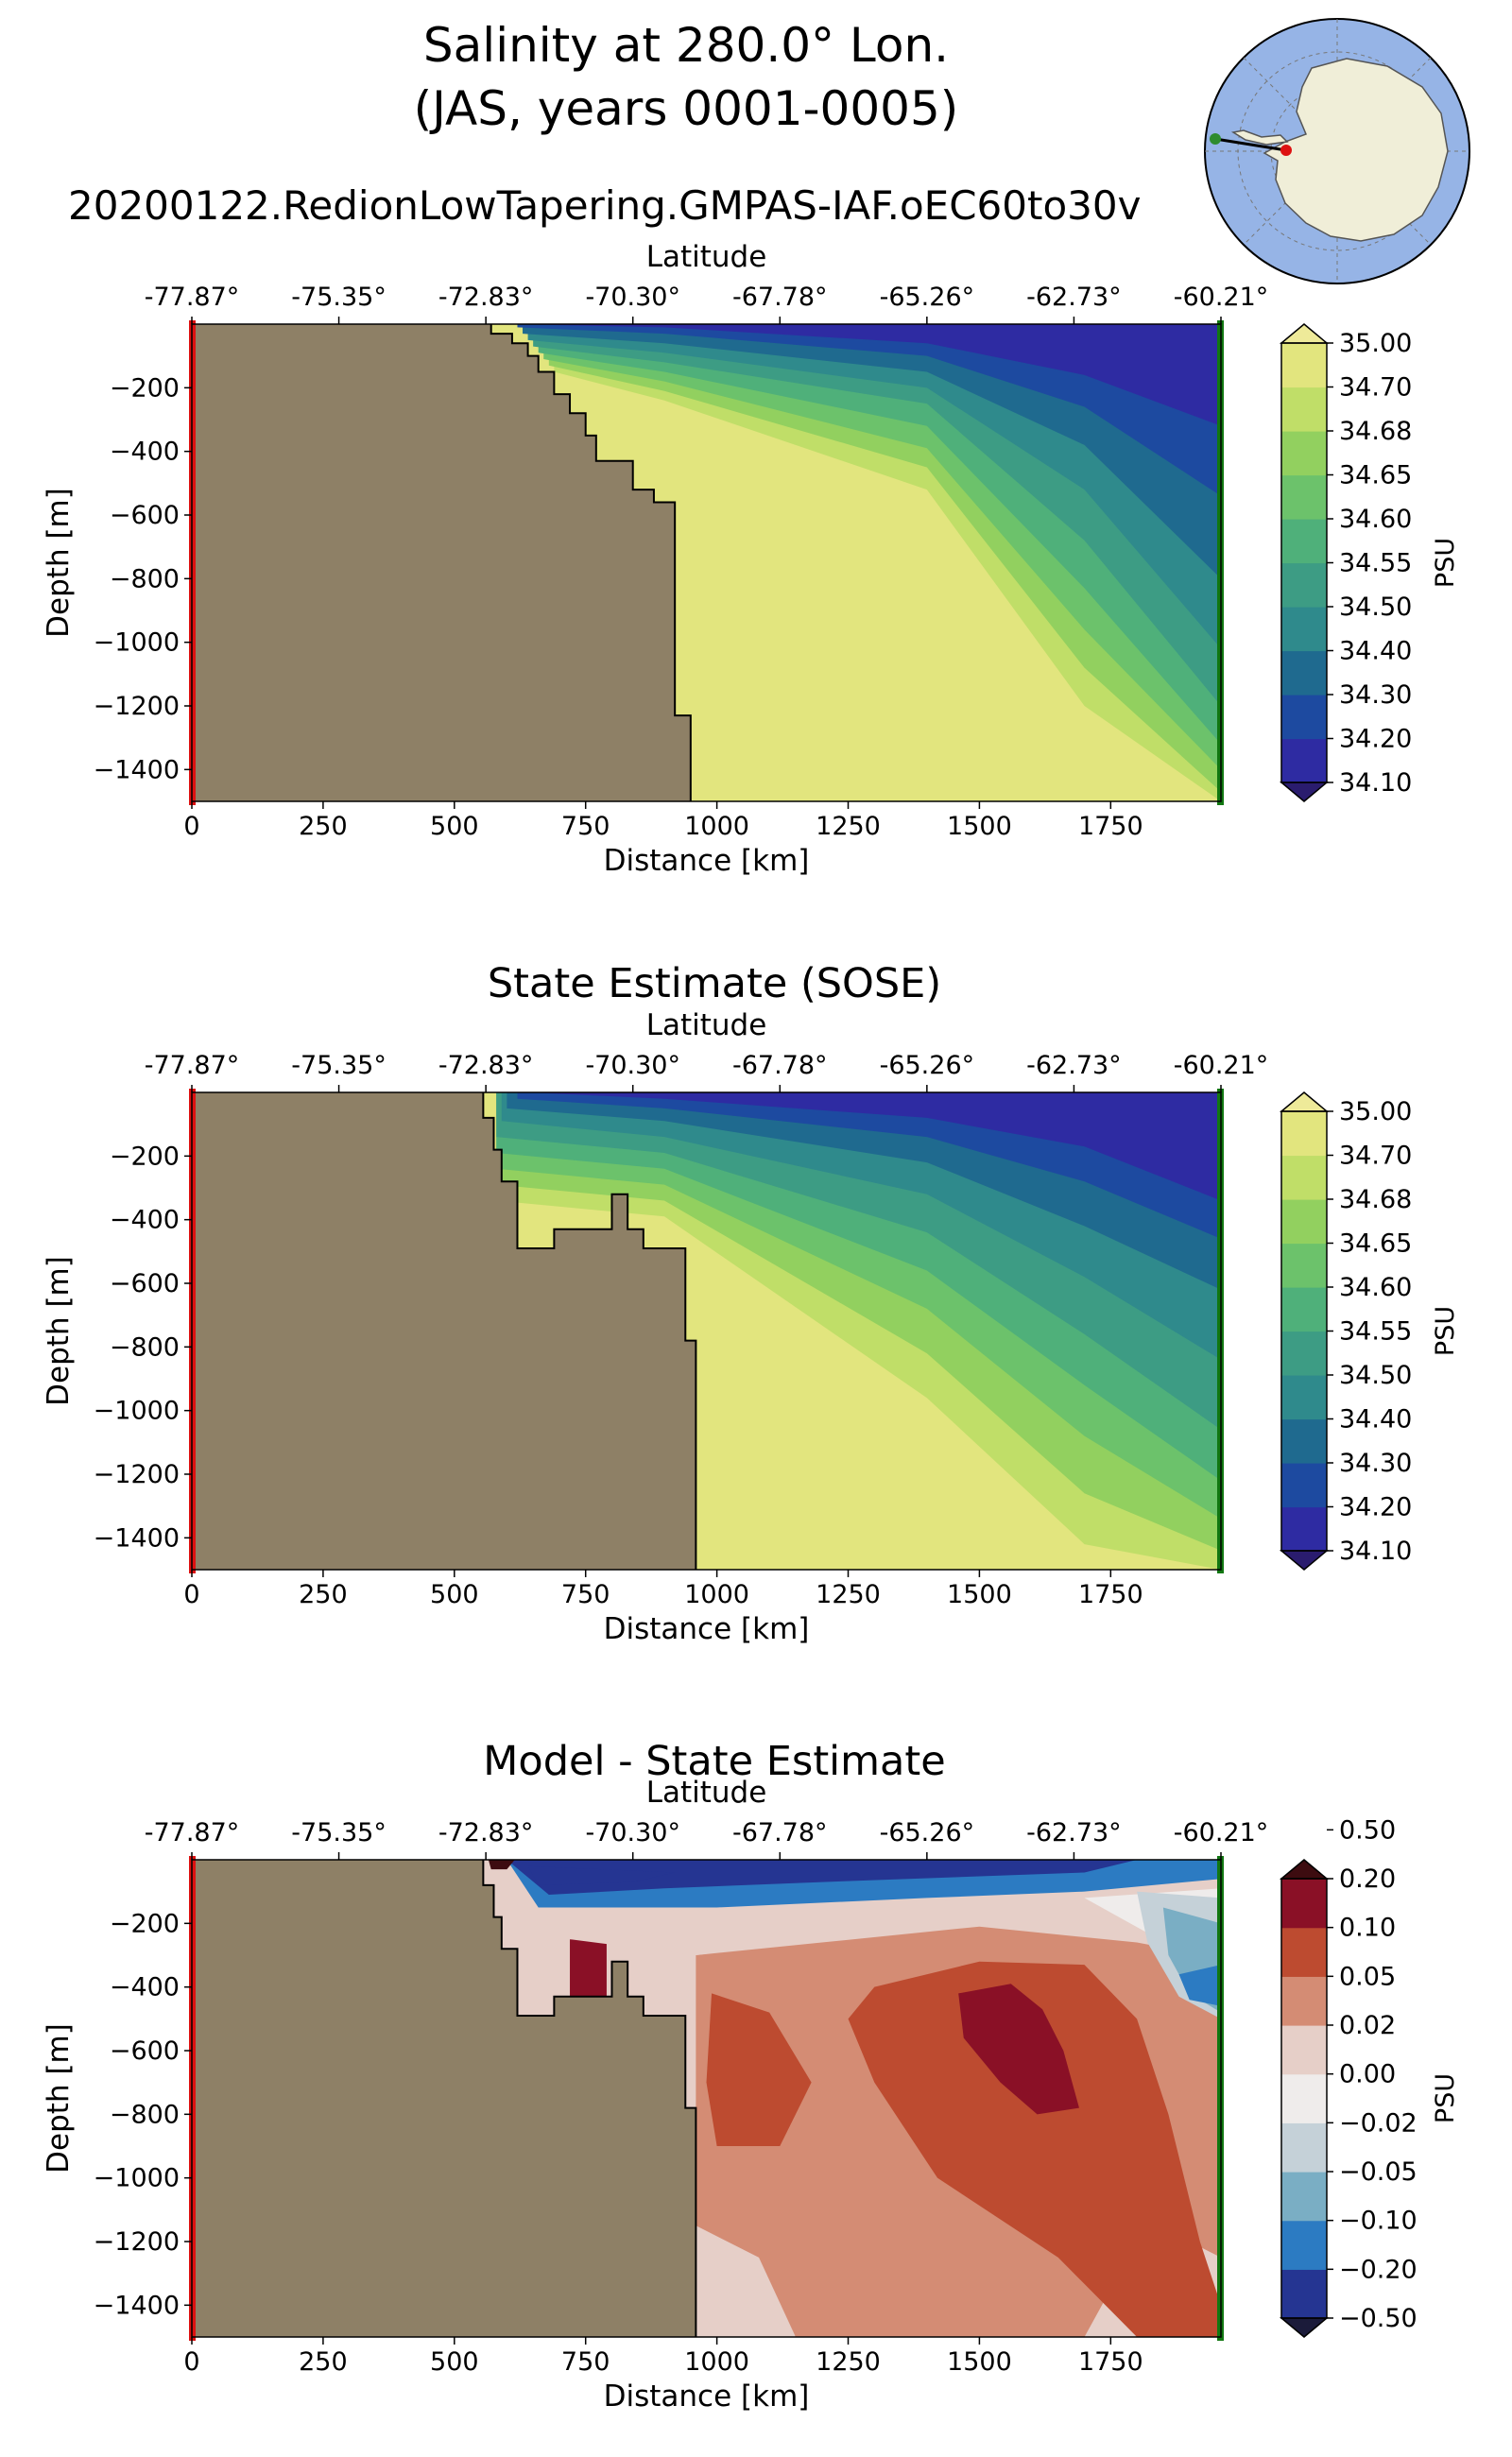 The image size is (1512, 2457). What do you see at coordinates (1356, 150) in the screenshot?
I see `antarctica-land` at bounding box center [1356, 150].